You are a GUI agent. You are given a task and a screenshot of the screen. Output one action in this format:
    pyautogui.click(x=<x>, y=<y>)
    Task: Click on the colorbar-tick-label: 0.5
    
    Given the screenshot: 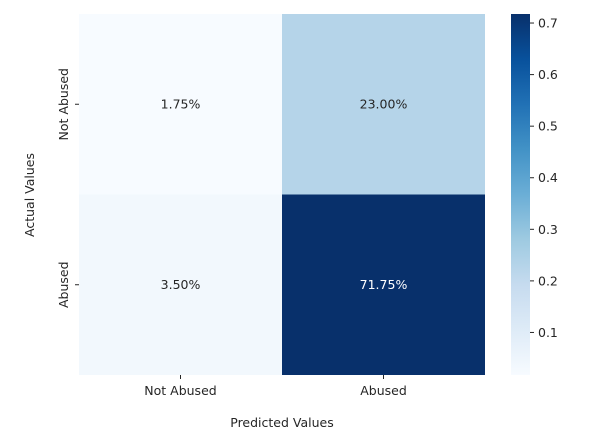 What is the action you would take?
    pyautogui.click(x=548, y=126)
    